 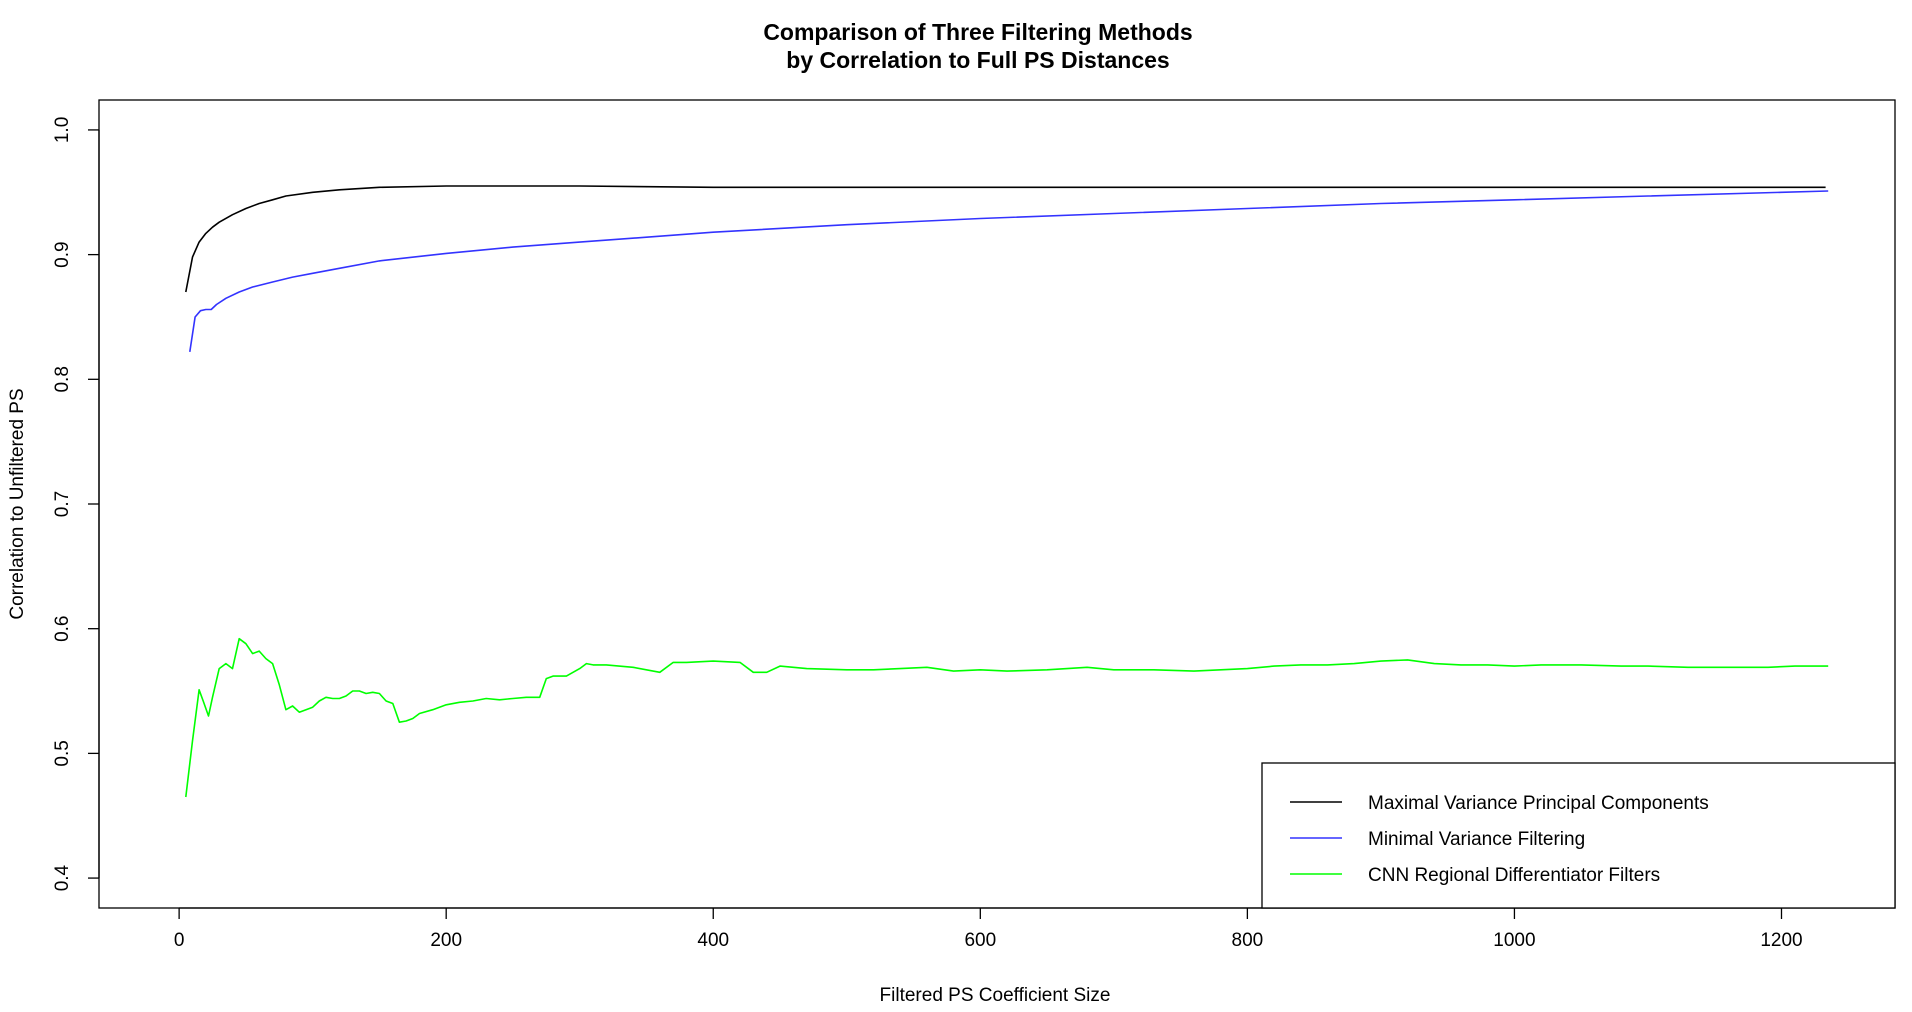 I want to click on x-tick-label: 200, so click(x=446, y=940).